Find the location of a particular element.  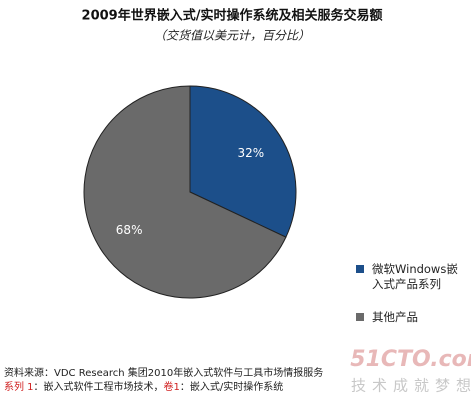

source-text: 卷1 is located at coordinates (171, 387).